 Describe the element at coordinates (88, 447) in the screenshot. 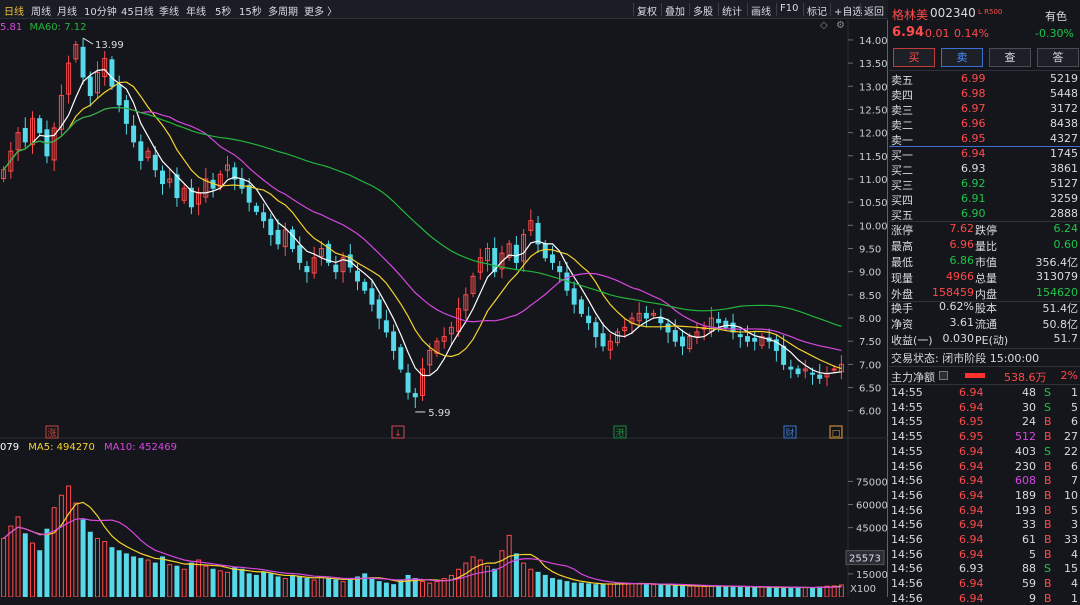

I see `volume-indicator-line: 079 MA5: 494270 MA10: 452469` at that location.